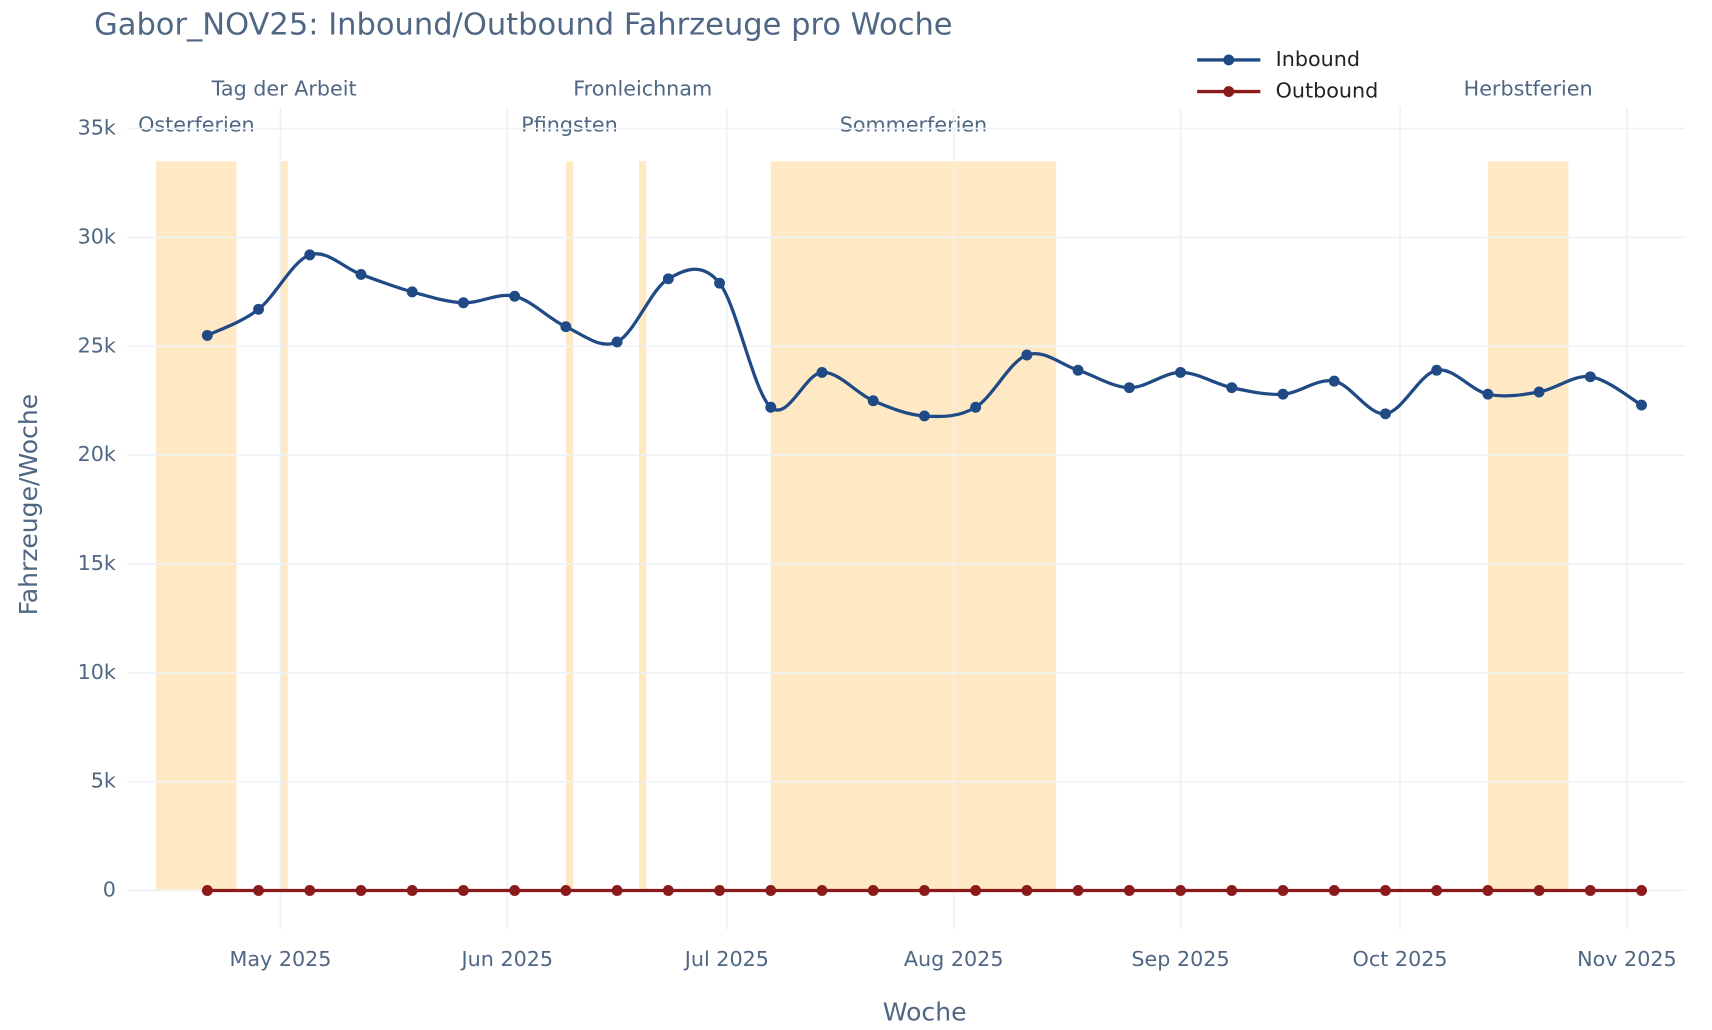 The image size is (1712, 1030). Describe the element at coordinates (1327, 91) in the screenshot. I see `legend-label: Outbound` at that location.